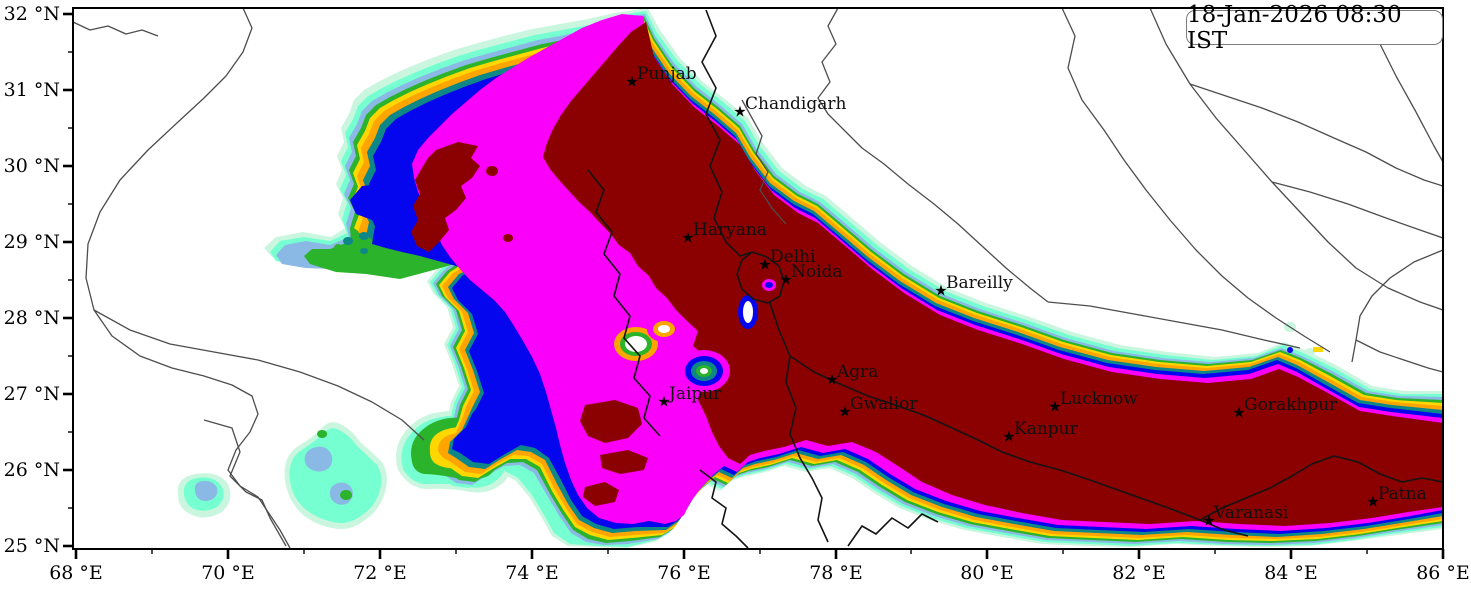 The width and height of the screenshot is (1471, 591). I want to click on x-tick-label: 80 °E, so click(987, 573).